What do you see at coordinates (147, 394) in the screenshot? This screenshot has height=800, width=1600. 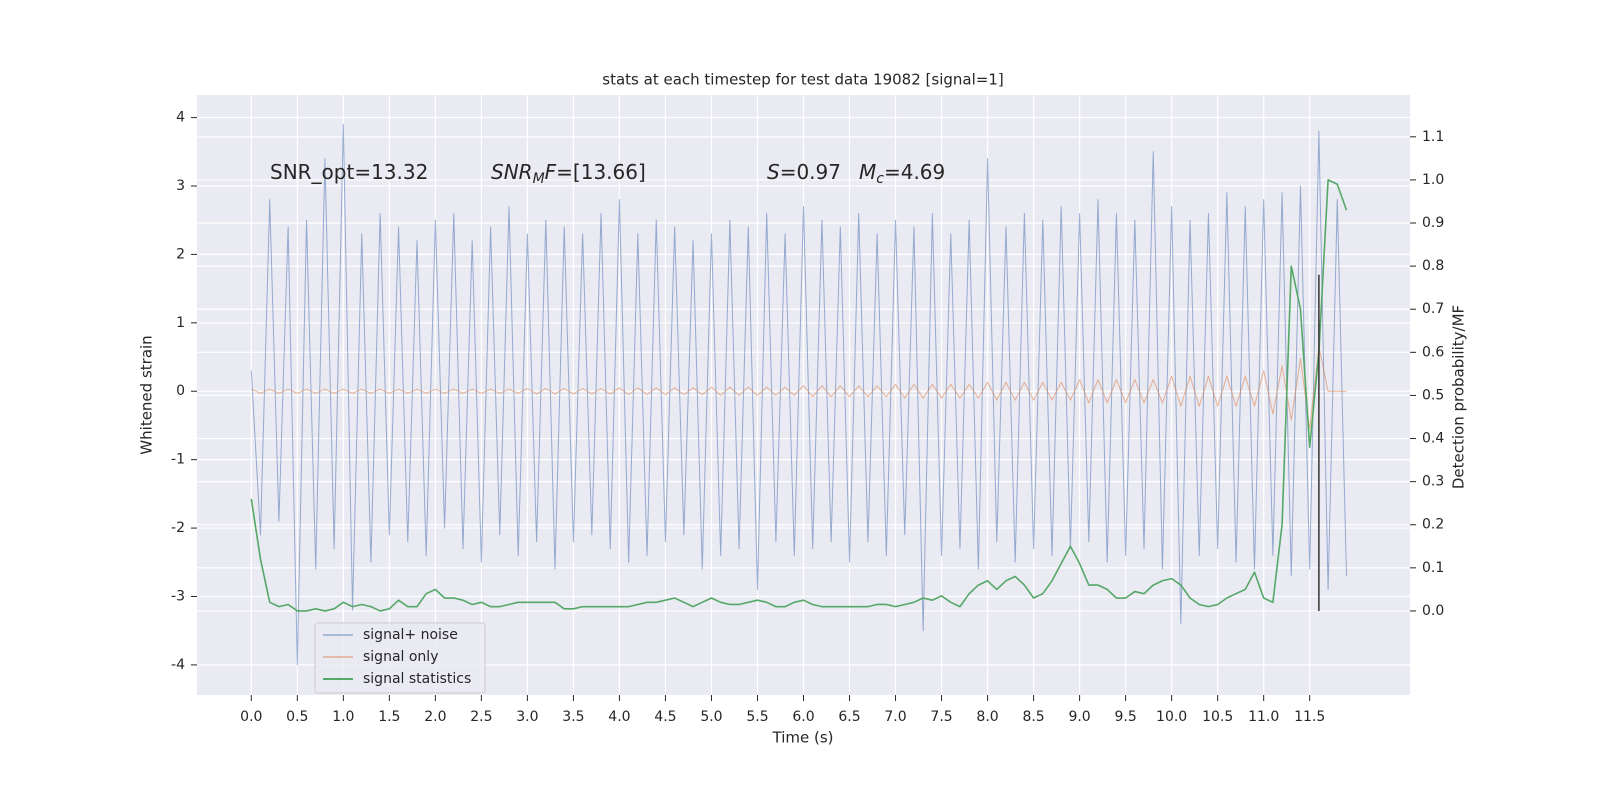 I see `y-axis-label: Whitened strain` at bounding box center [147, 394].